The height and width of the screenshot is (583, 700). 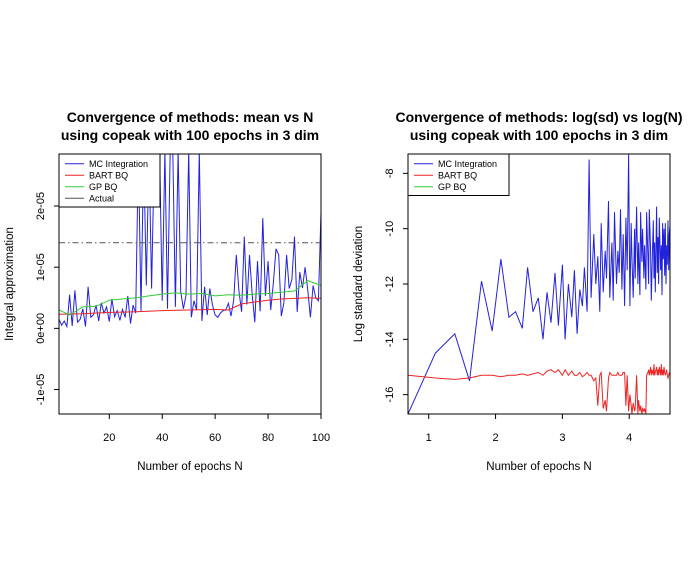 What do you see at coordinates (101, 198) in the screenshot?
I see `left-legend-label: Actual` at bounding box center [101, 198].